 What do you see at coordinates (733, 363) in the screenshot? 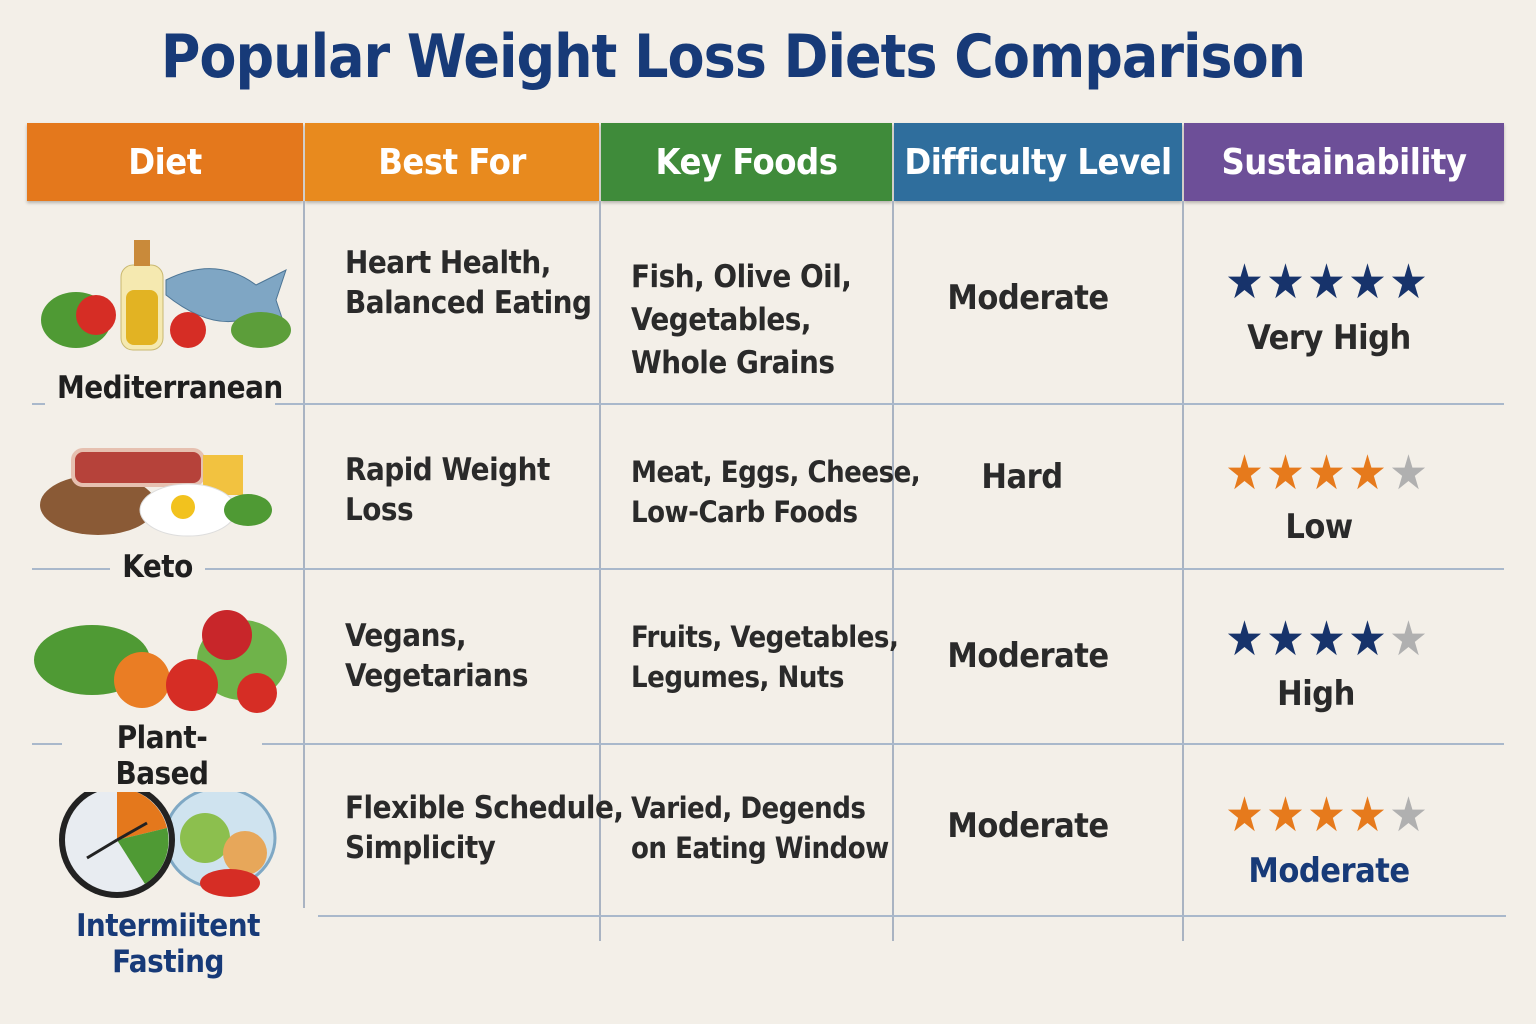
I see `text-line: Whole Grains` at bounding box center [733, 363].